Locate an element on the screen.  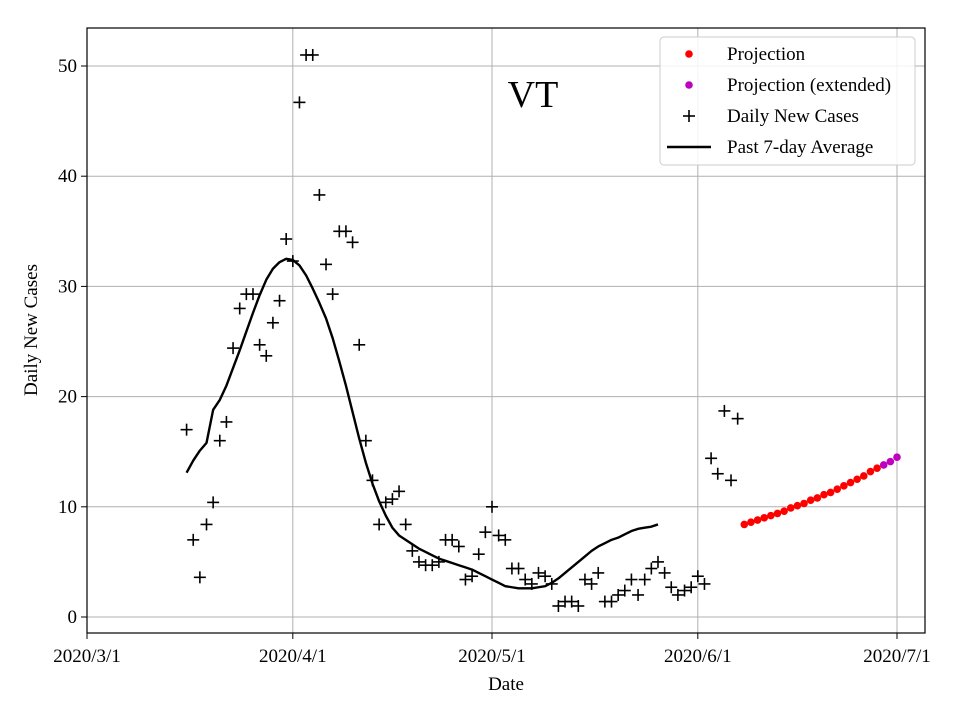
series-projection is located at coordinates (810, 496).